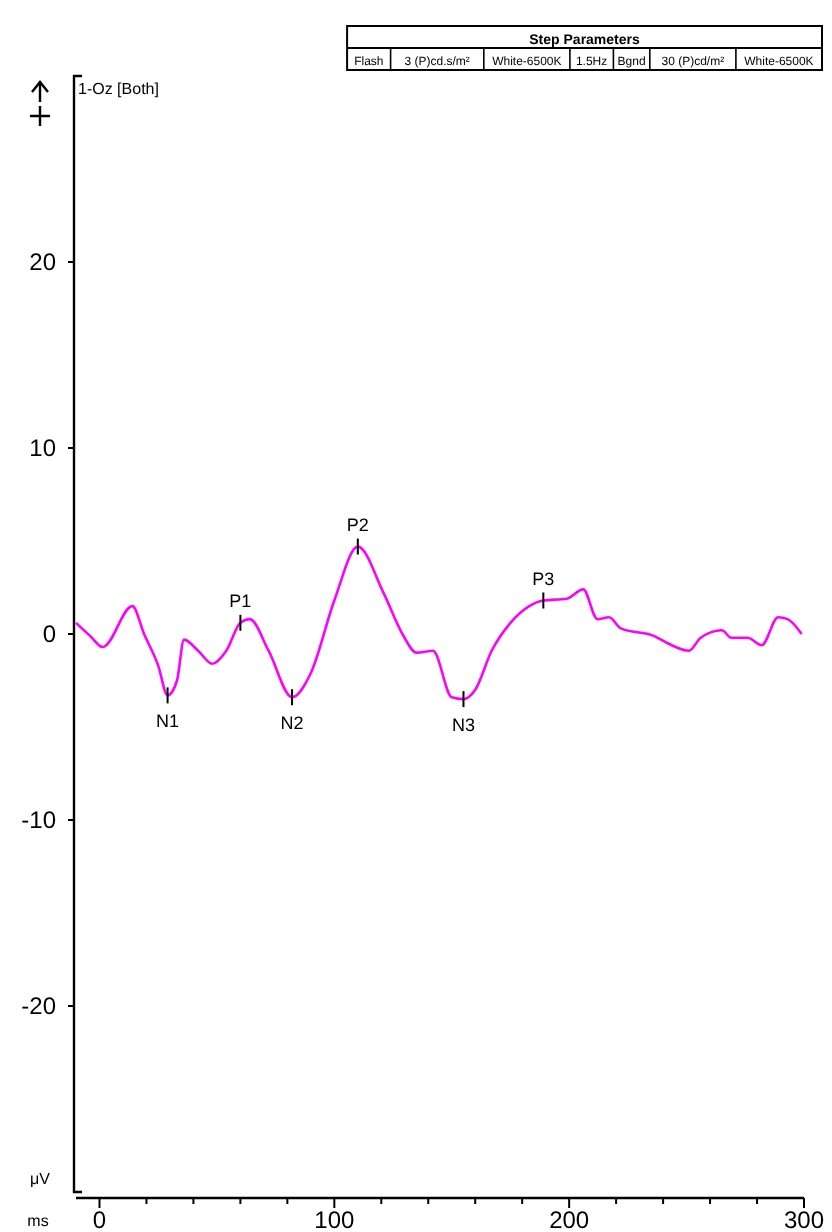 The height and width of the screenshot is (1232, 832). What do you see at coordinates (463, 725) in the screenshot?
I see `annotation: N3` at bounding box center [463, 725].